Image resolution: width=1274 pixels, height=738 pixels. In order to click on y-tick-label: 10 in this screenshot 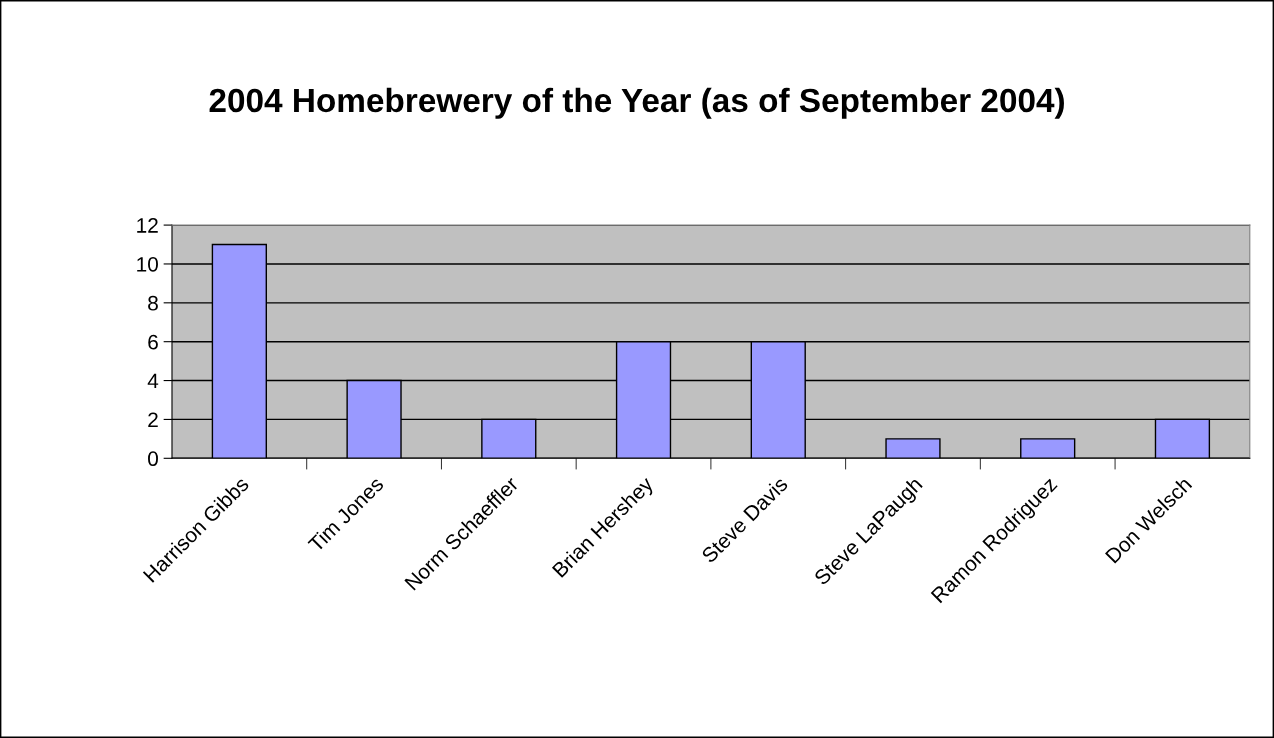, I will do `click(147, 264)`.